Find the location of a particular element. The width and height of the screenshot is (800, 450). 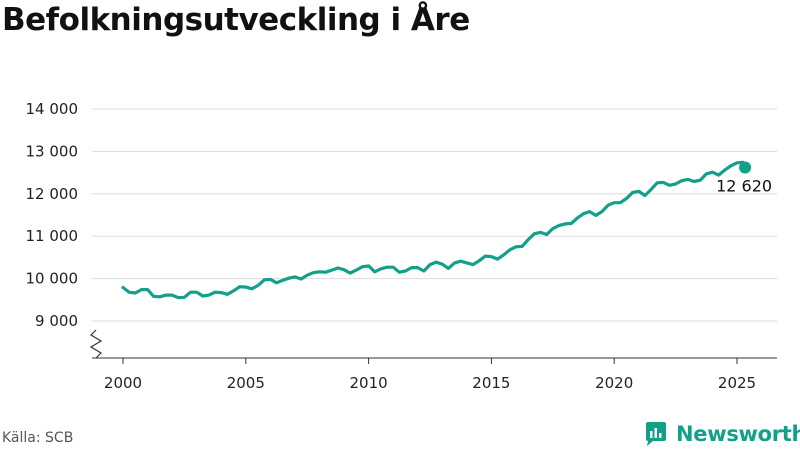

axes is located at coordinates (433, 346).